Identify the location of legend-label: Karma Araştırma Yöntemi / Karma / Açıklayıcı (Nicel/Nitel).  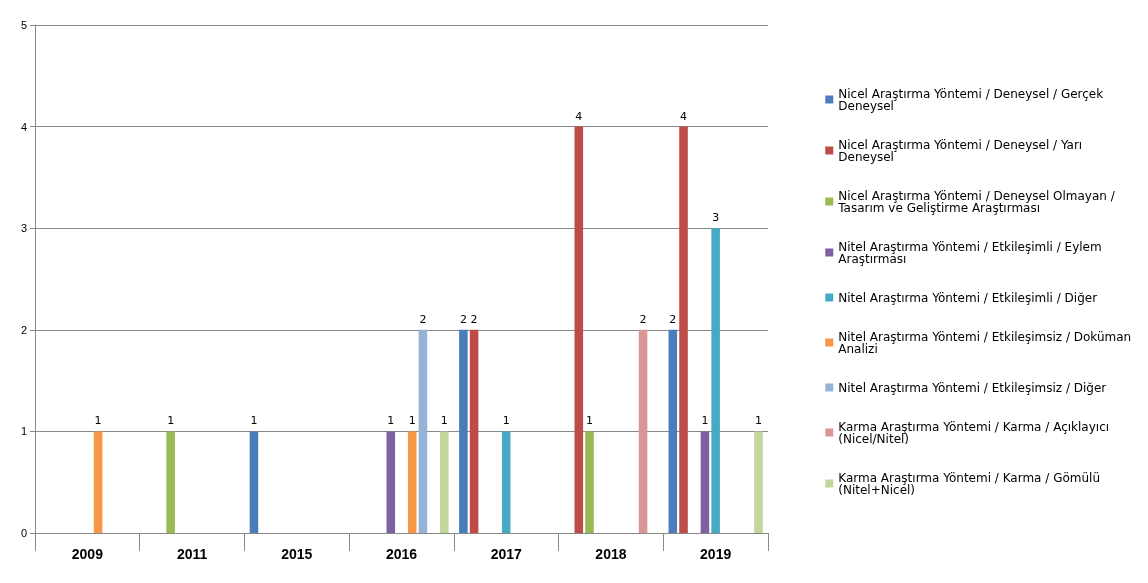
(975, 432).